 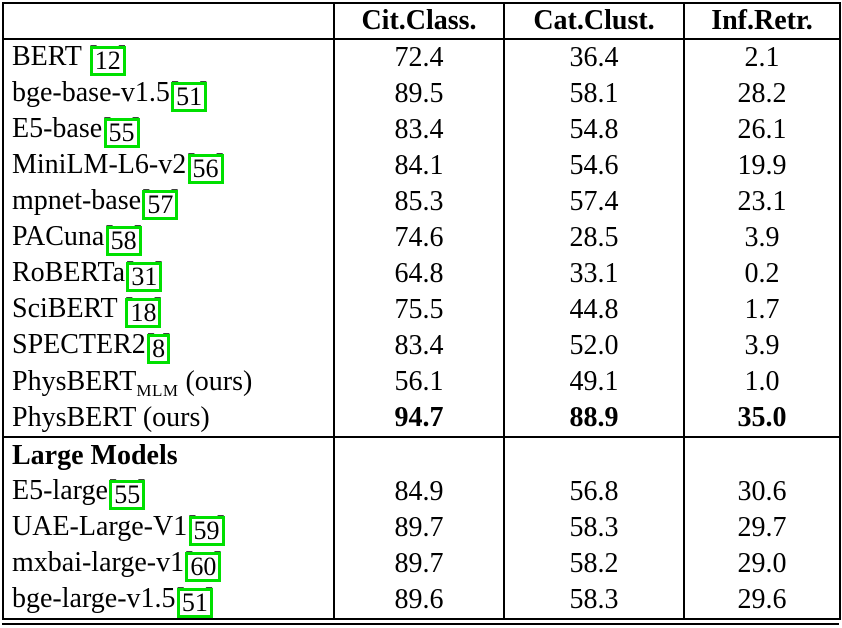 I want to click on model-cell: SPECTER2[8], so click(x=168, y=346).